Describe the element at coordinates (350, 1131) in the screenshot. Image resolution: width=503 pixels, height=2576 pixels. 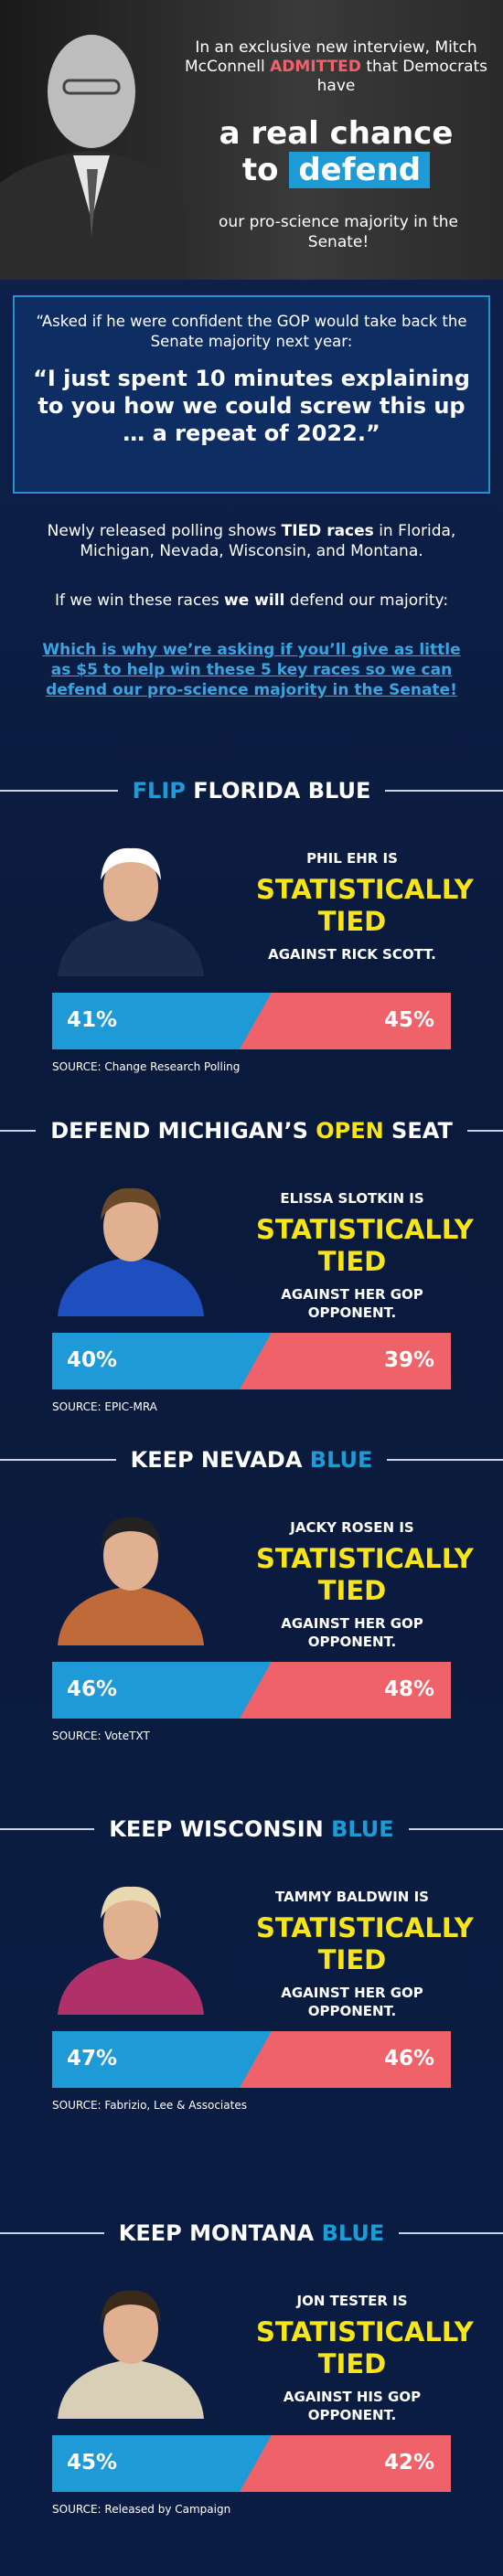
I see `text-segment: OPEN` at that location.